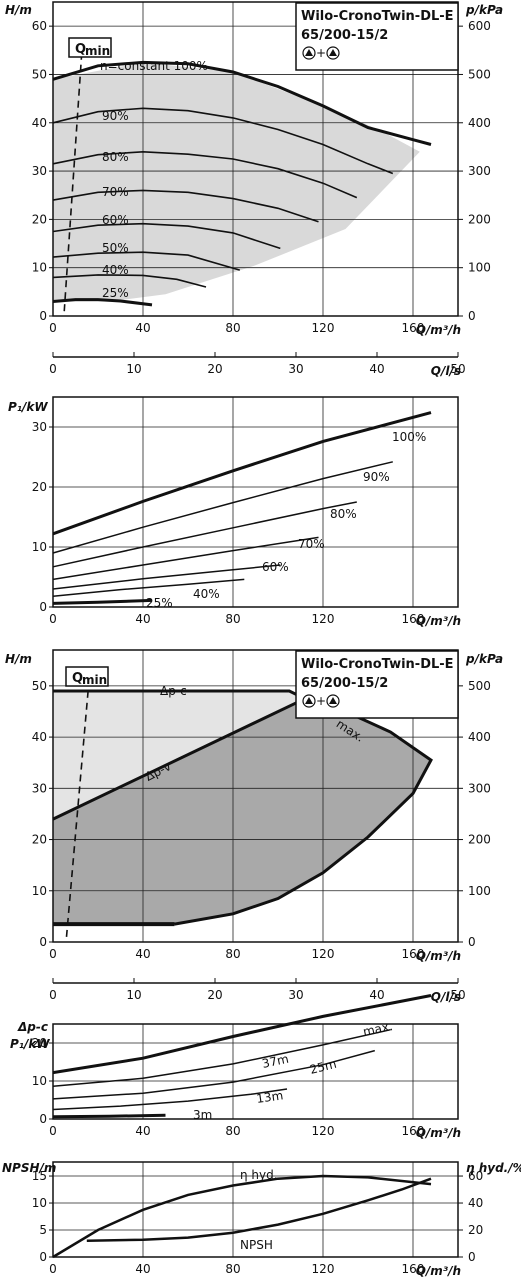  What do you see at coordinates (202, 1115) in the screenshot?
I see `dpc-power-label-3m: 3m` at bounding box center [202, 1115].